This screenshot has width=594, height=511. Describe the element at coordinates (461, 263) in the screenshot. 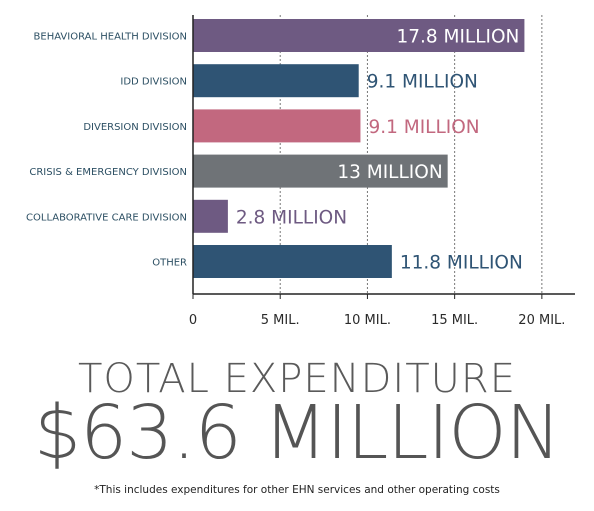

I see `data-label: 11.8 MILLION` at that location.